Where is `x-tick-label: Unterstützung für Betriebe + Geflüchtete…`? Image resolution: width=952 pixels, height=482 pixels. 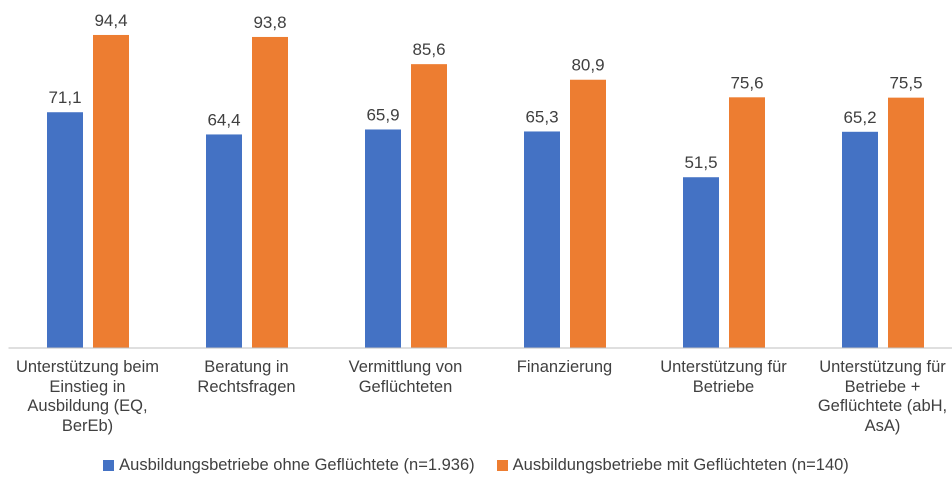
x-tick-label: Unterstützung für Betriebe + Geflüchtete… is located at coordinates (882, 396).